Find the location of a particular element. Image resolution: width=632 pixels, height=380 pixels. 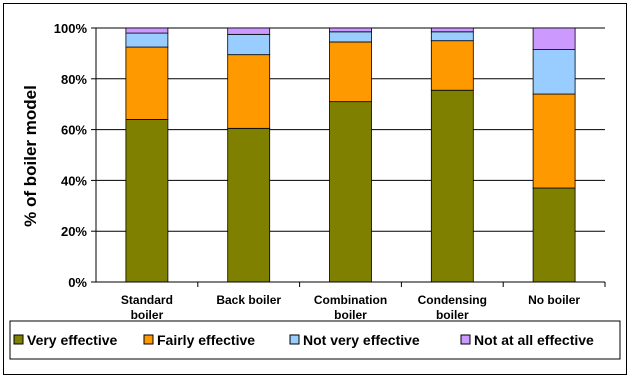

x-category-label: Condensing is located at coordinates (452, 300).